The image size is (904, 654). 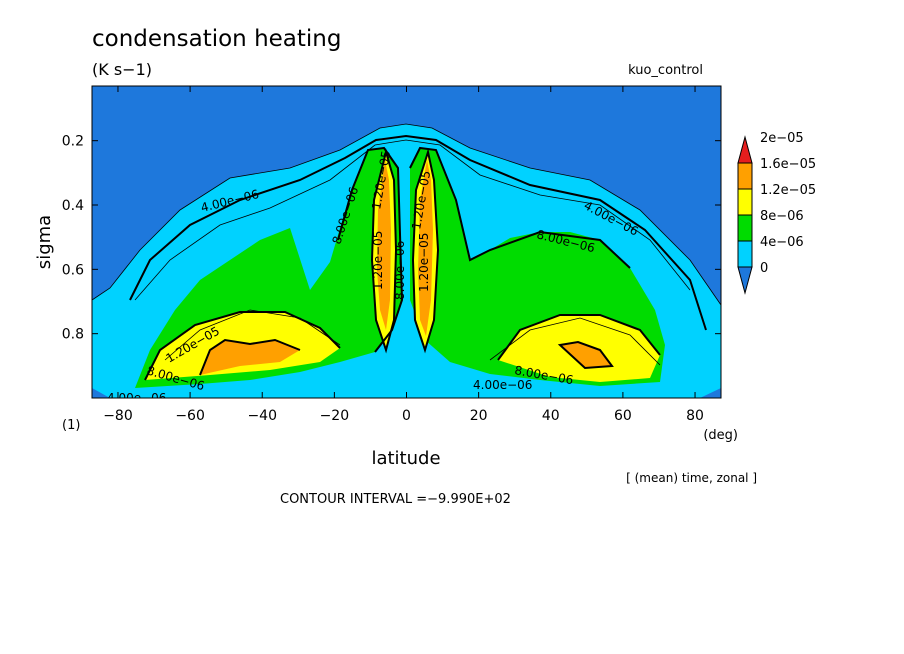 What do you see at coordinates (190, 416) in the screenshot?
I see `x-tick-label: −60` at bounding box center [190, 416].